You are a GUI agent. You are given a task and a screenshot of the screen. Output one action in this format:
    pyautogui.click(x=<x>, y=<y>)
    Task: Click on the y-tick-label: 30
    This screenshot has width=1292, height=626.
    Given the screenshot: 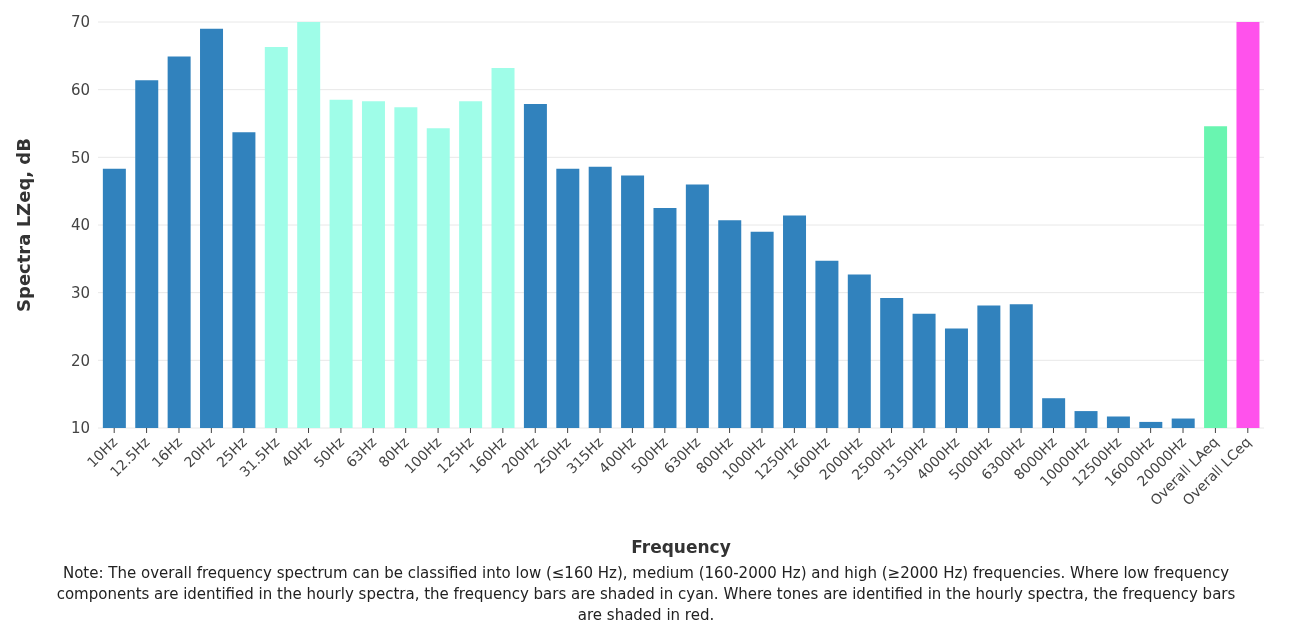 What is the action you would take?
    pyautogui.click(x=80, y=292)
    